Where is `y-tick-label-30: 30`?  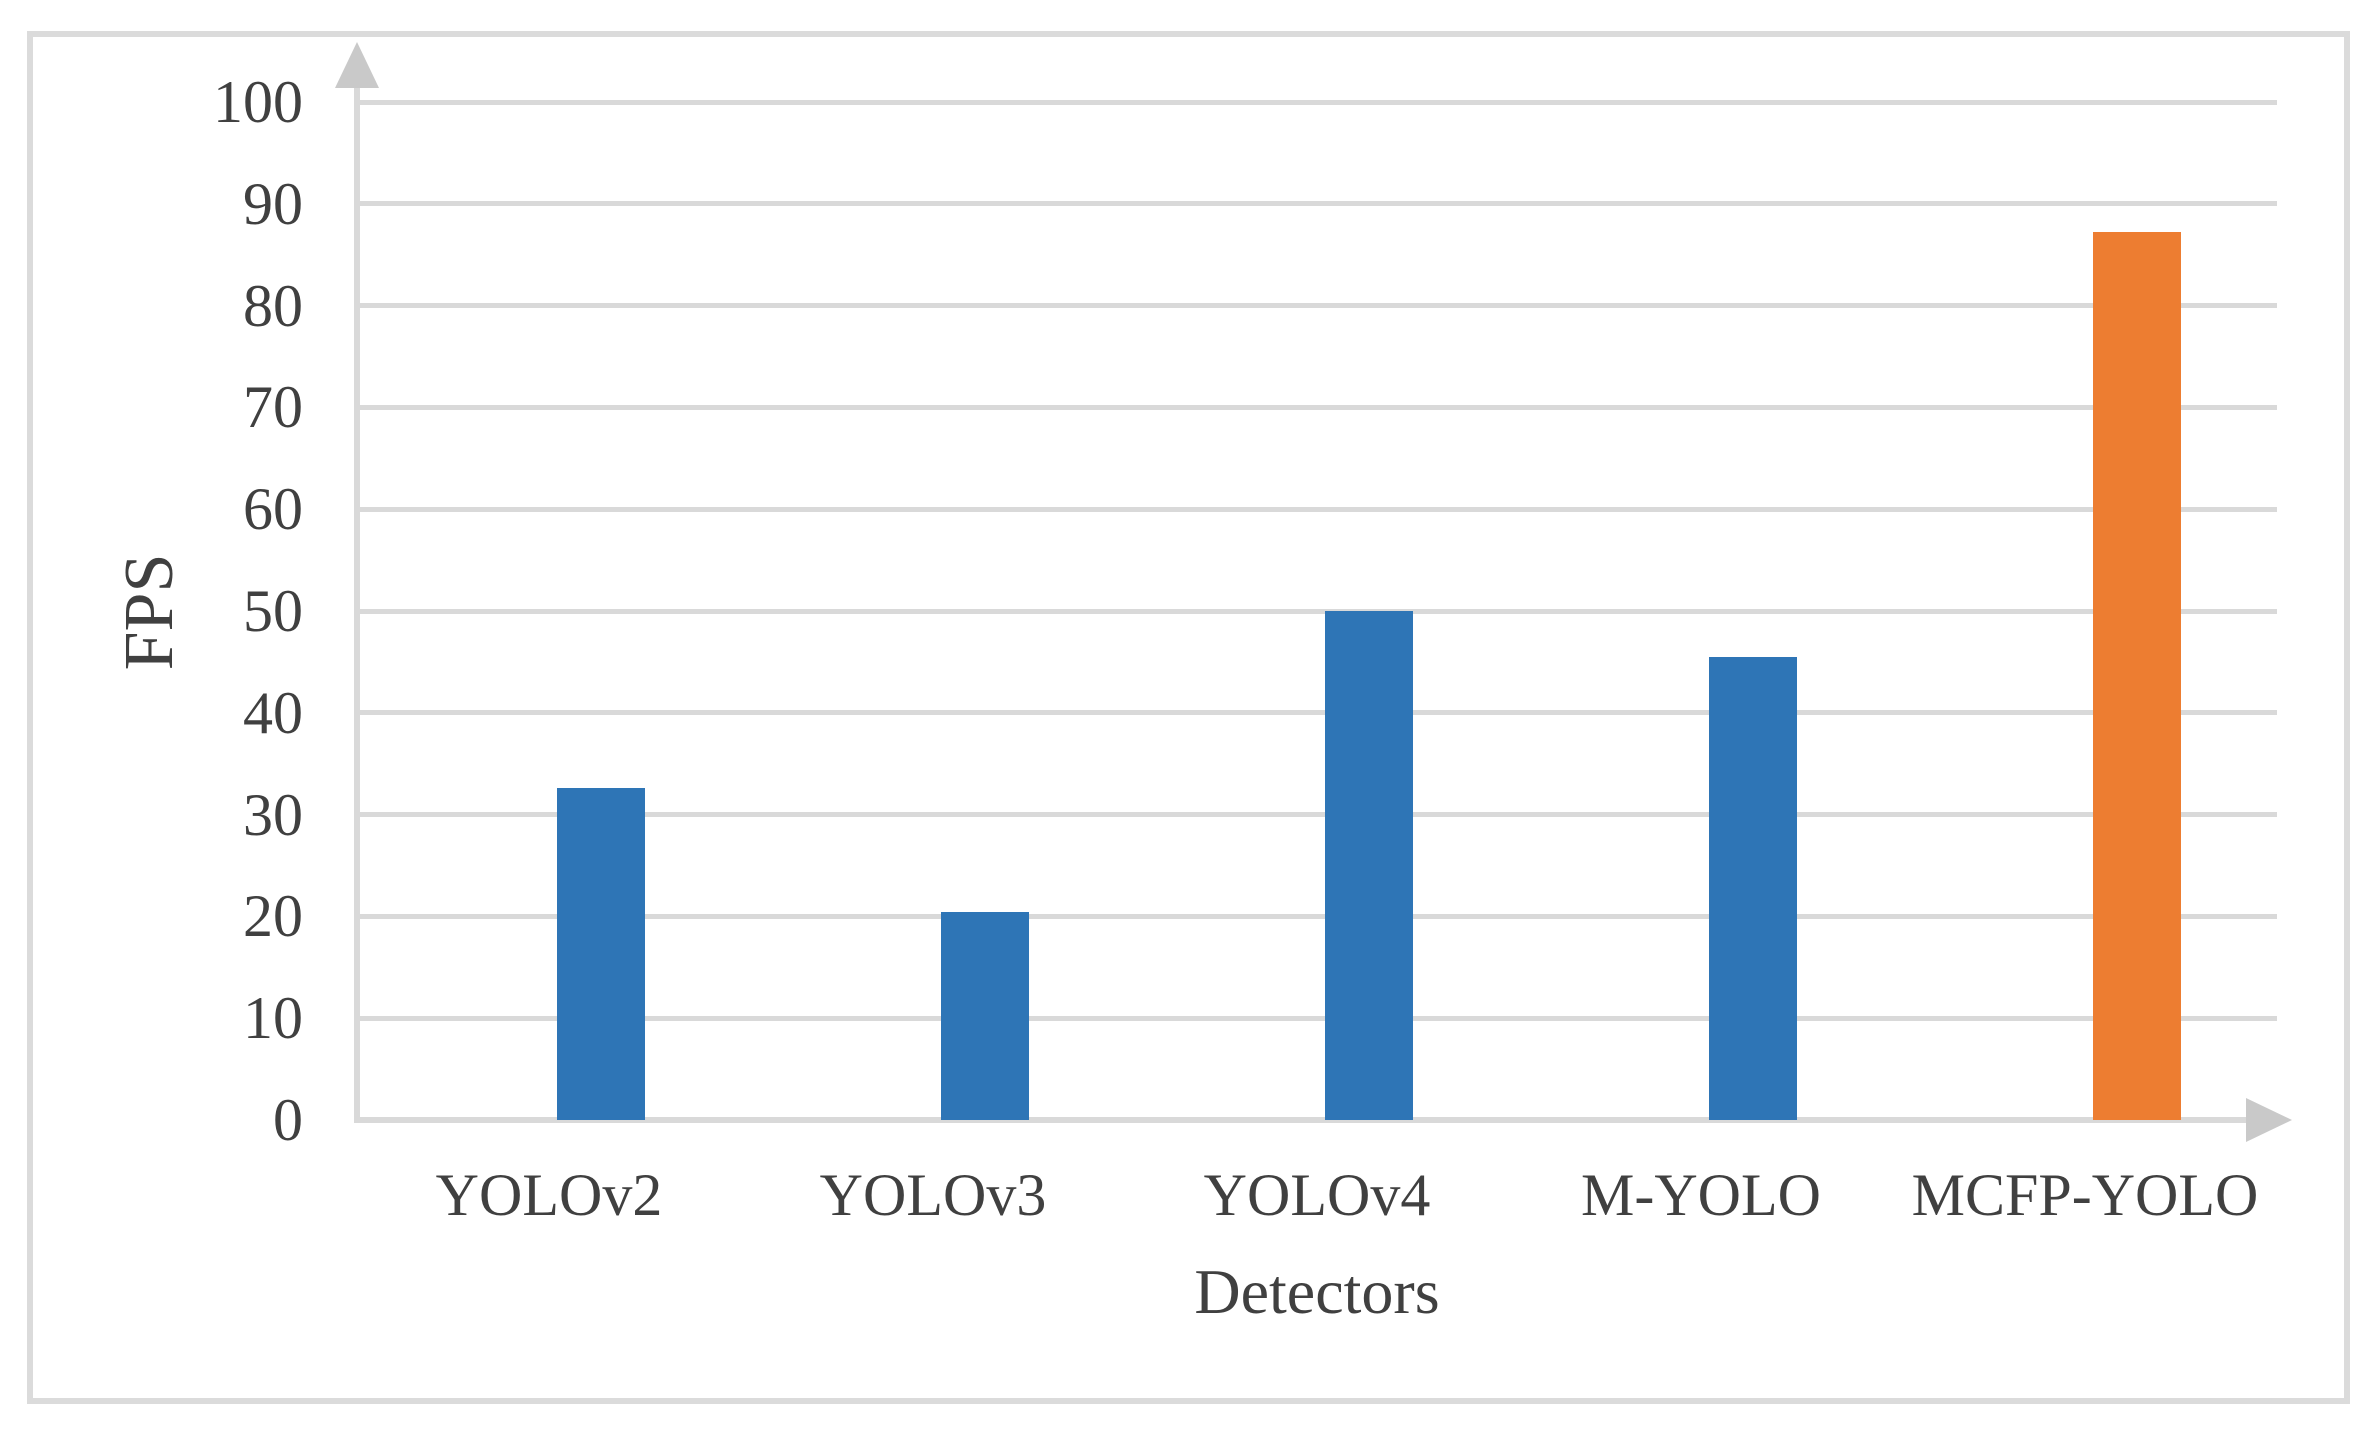
y-tick-label-30: 30 is located at coordinates (273, 814).